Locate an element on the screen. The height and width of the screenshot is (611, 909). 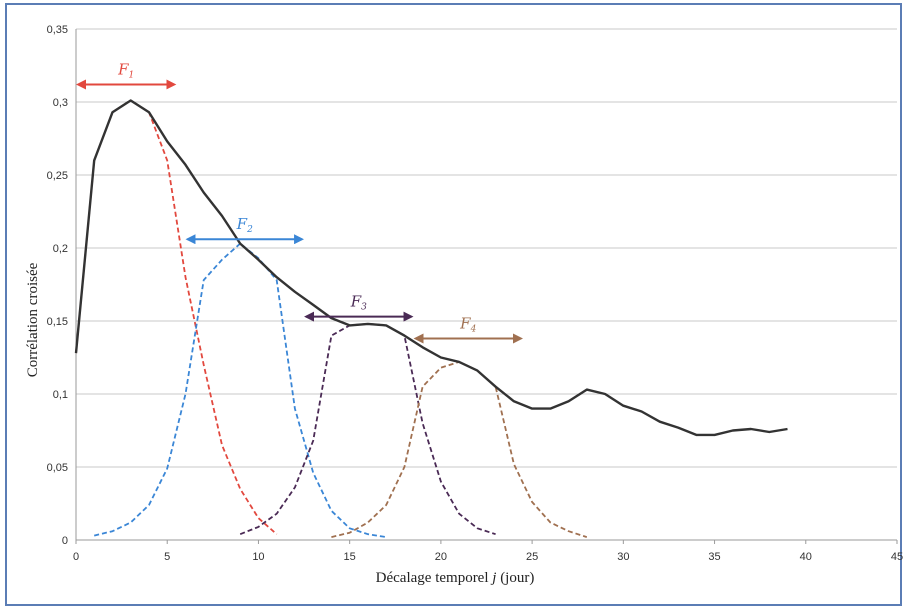
y-tick-label: 0,3 is located at coordinates (60, 103).